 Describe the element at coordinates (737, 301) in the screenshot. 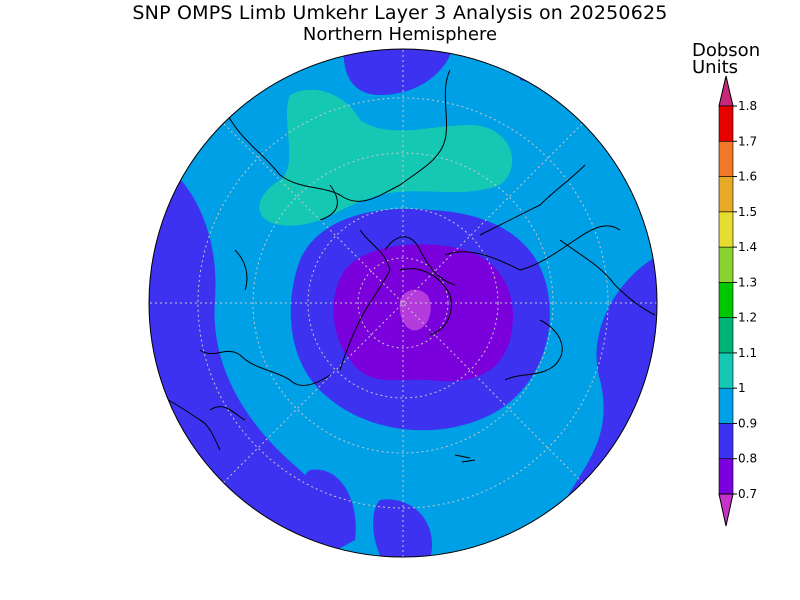

I see `colorbar: 0.7 0.8 0.9 1 1.1 1.2 1.3 1.4 1.5 1.6 1.7 1.8` at that location.